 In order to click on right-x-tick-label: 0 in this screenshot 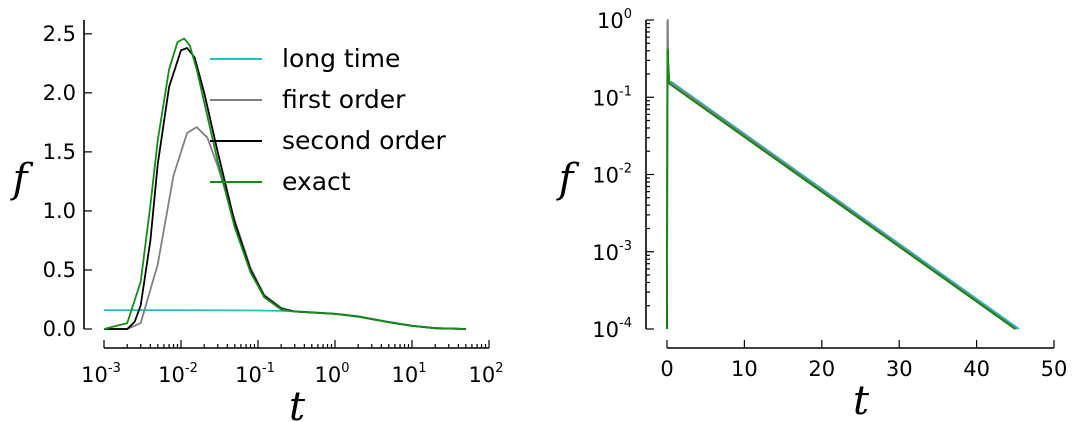, I will do `click(666, 369)`.